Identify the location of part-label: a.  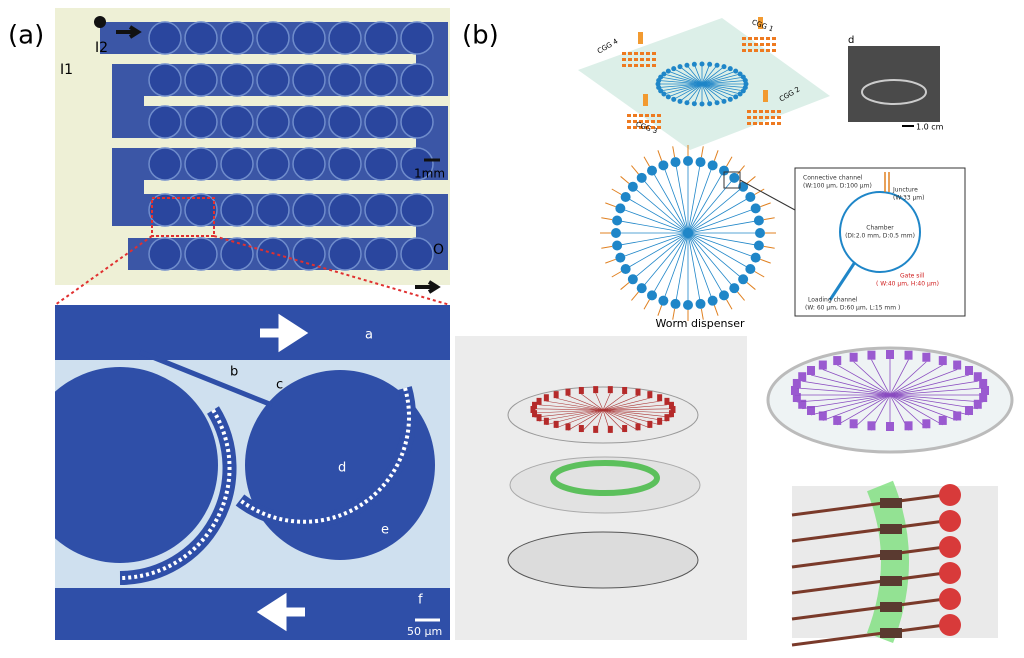
(369, 335).